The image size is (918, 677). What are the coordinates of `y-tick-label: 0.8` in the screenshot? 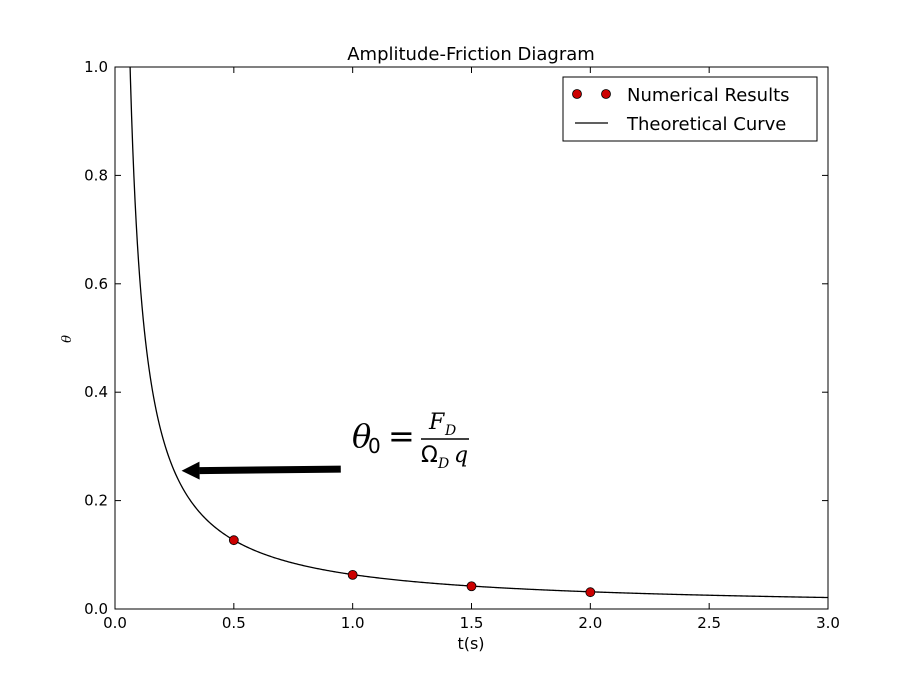 It's located at (96, 175).